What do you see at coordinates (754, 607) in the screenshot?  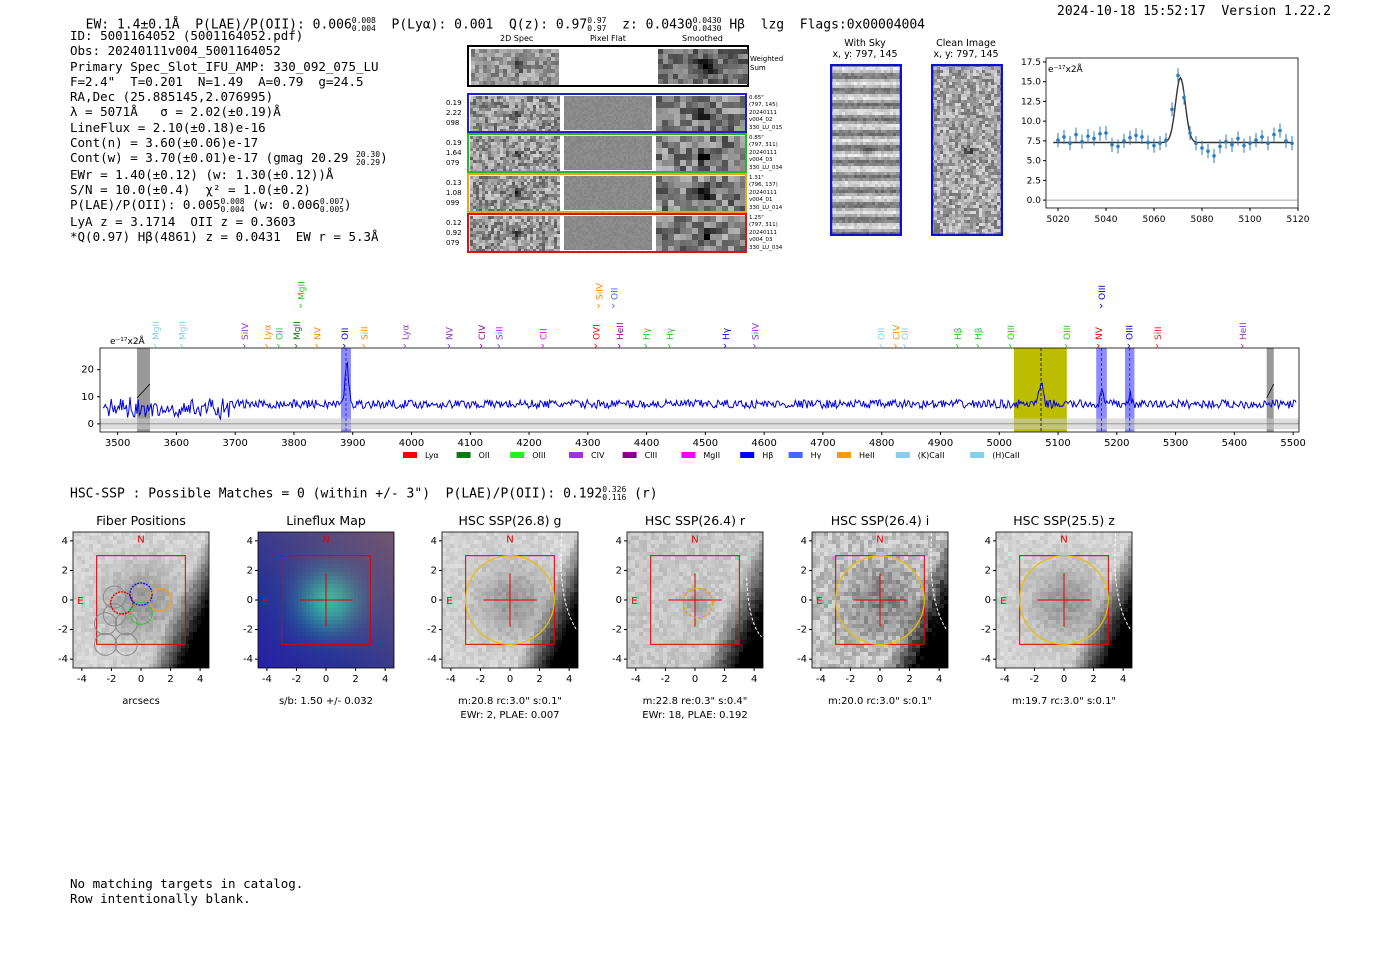 I see `ellipse-edge` at bounding box center [754, 607].